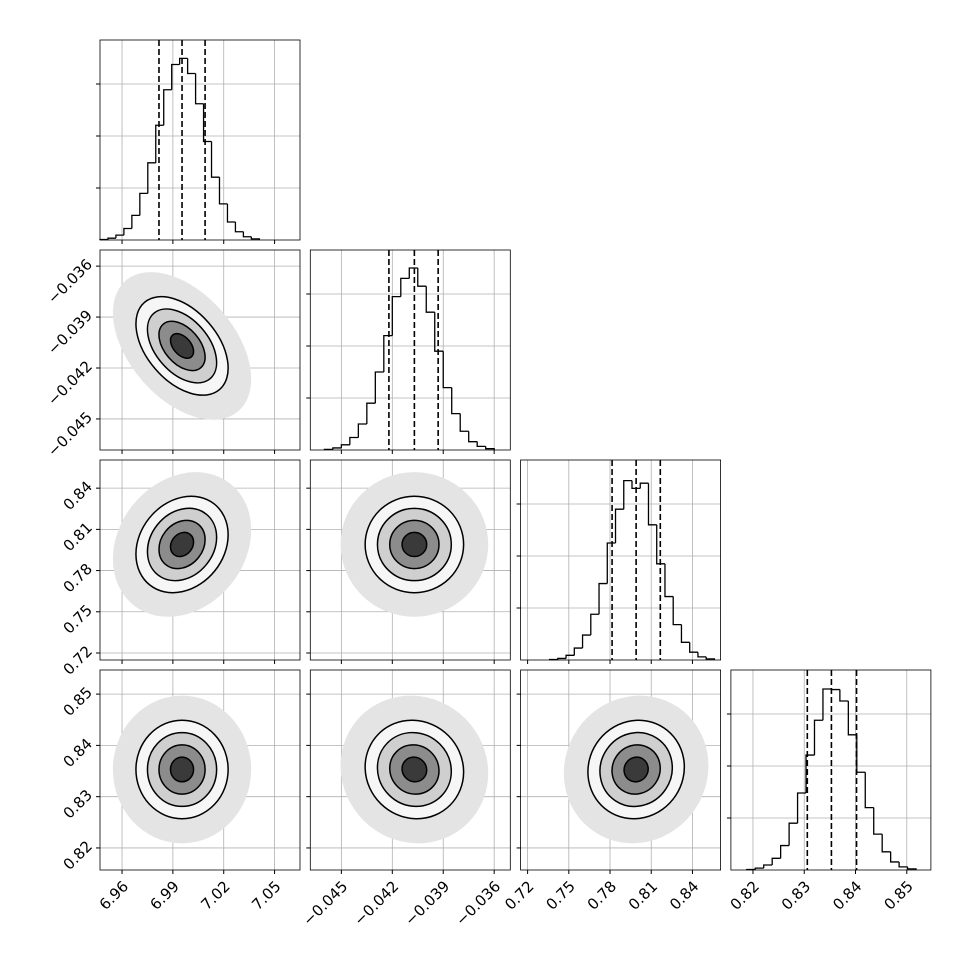 This screenshot has width=970, height=970. Describe the element at coordinates (70, 383) in the screenshot. I see `y-tick-label: −0.042` at that location.